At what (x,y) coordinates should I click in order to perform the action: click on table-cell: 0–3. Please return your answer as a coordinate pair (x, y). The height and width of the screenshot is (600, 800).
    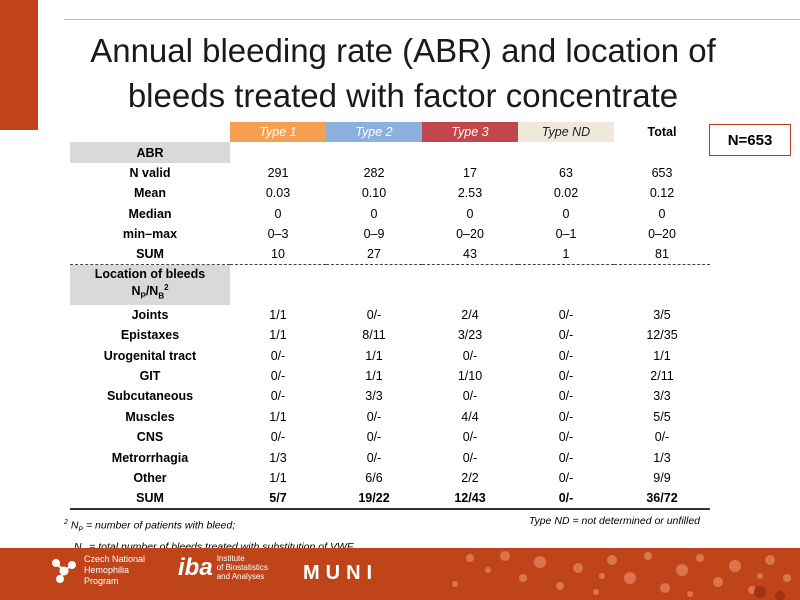
    Looking at the image, I should click on (278, 234).